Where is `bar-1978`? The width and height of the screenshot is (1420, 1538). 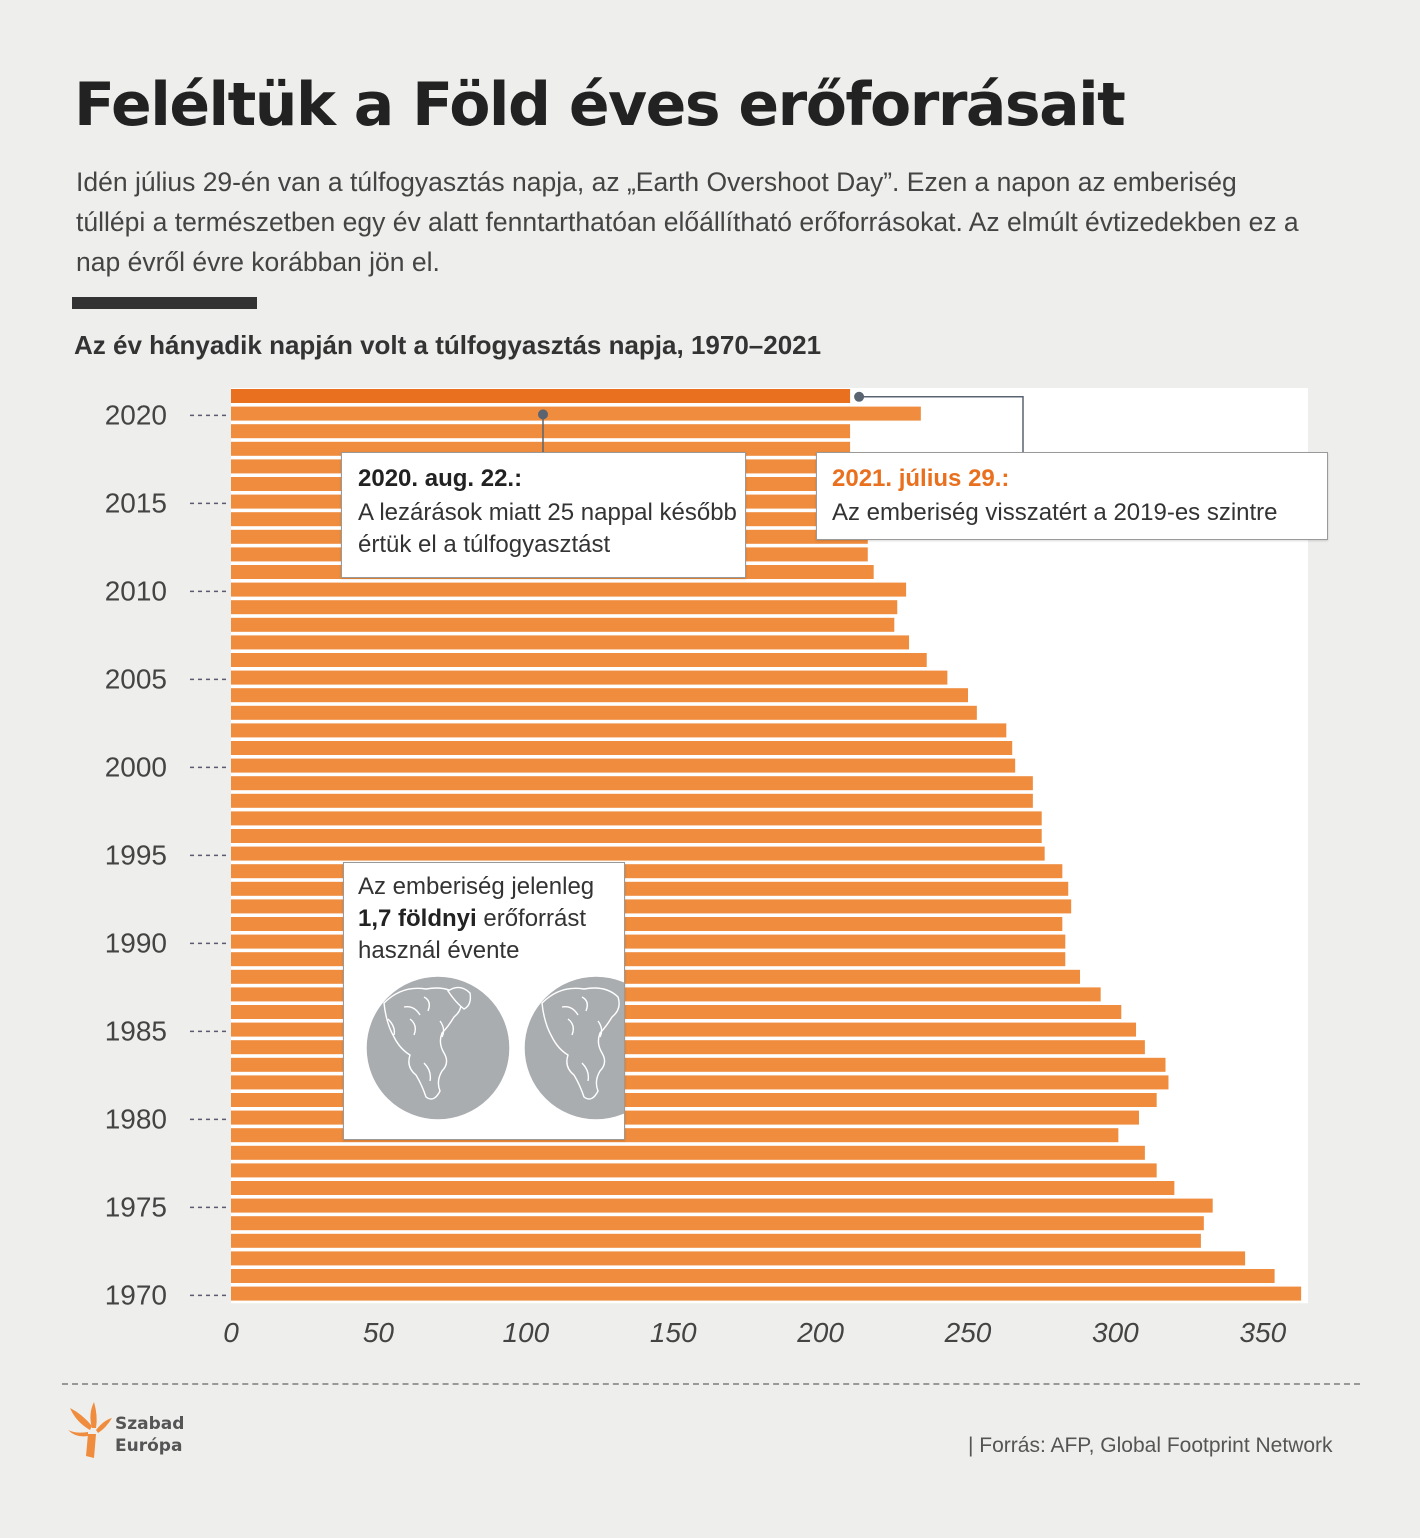 bar-1978 is located at coordinates (688, 1152).